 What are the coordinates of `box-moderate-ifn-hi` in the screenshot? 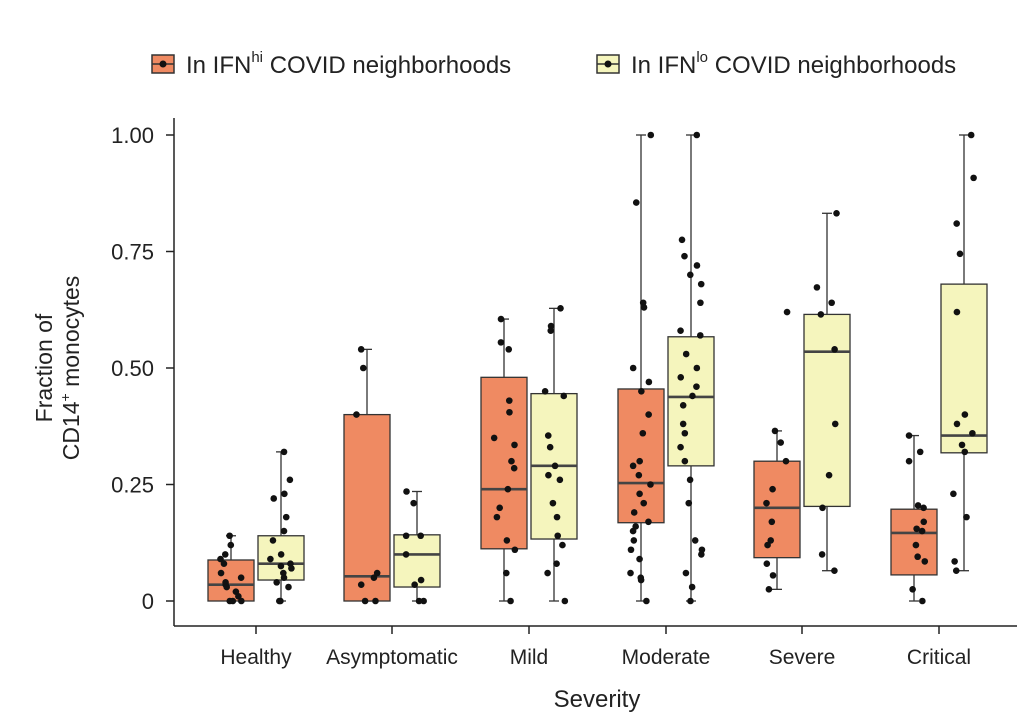 It's located at (641, 368).